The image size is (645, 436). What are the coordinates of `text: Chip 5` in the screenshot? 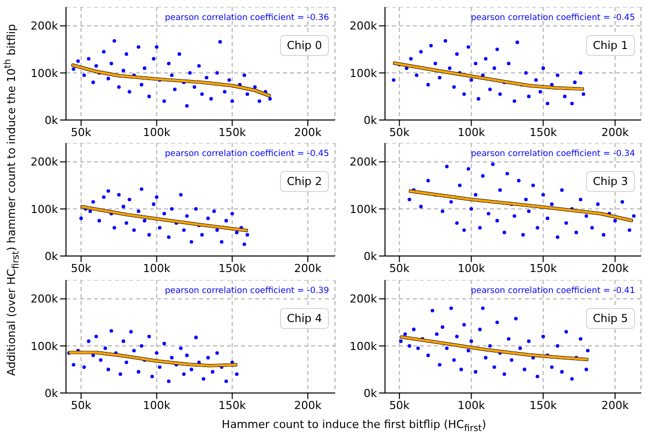 It's located at (610, 318).